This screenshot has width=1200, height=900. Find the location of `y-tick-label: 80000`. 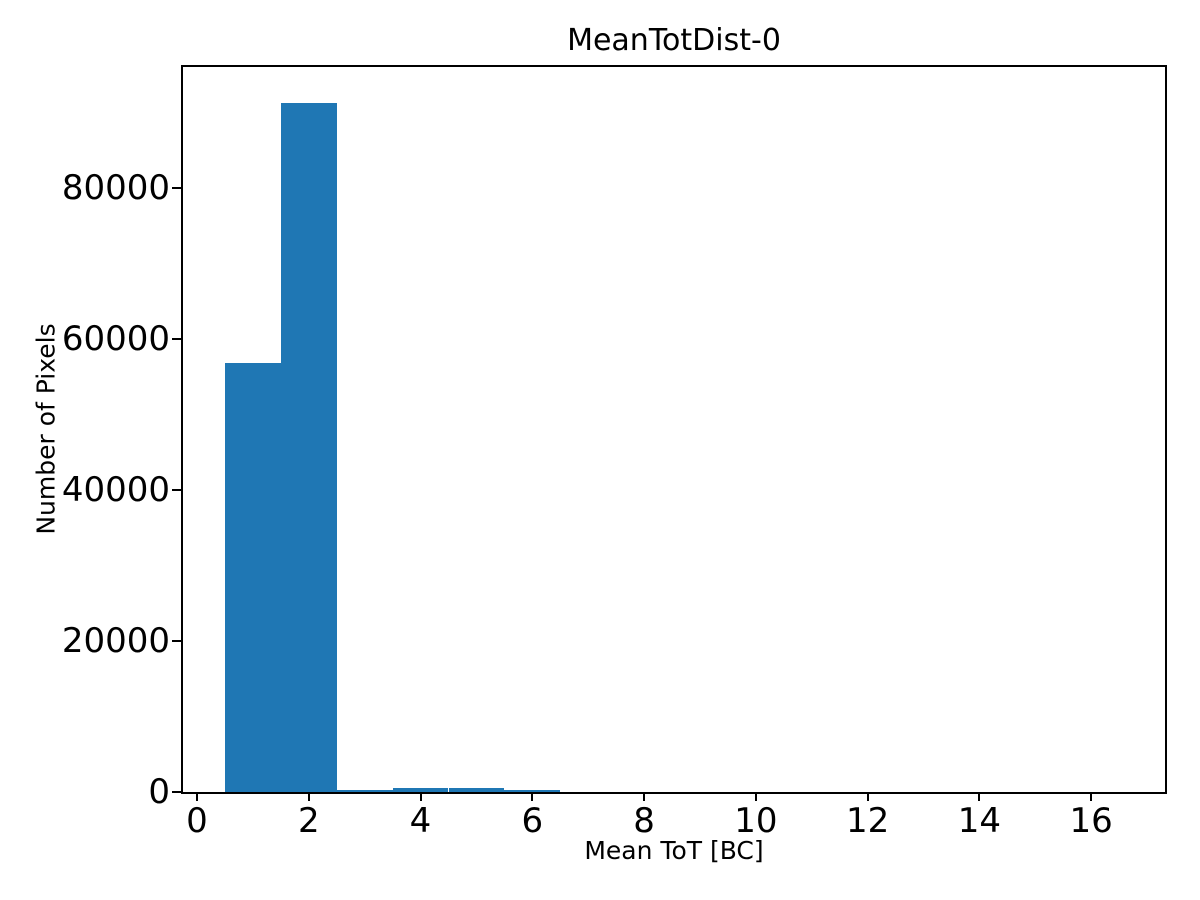

y-tick-label: 80000 is located at coordinates (115, 187).